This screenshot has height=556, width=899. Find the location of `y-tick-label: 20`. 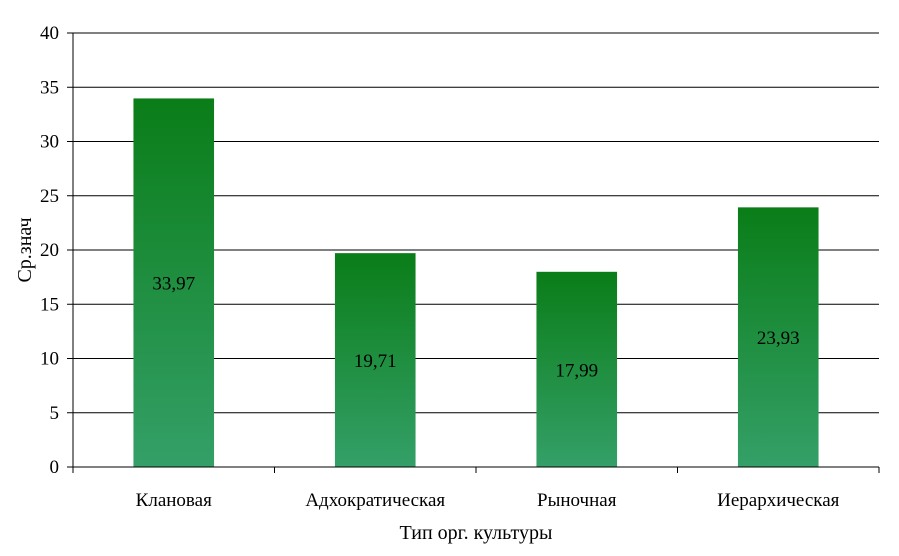

y-tick-label: 20 is located at coordinates (49, 250).